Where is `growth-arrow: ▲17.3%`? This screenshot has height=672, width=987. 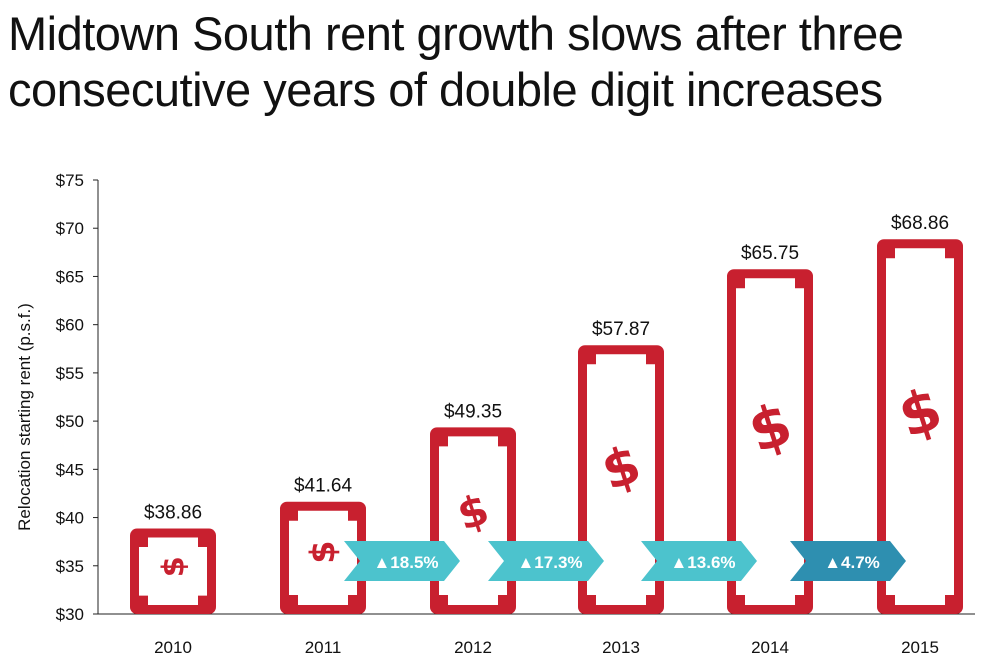
growth-arrow: ▲17.3% is located at coordinates (546, 561).